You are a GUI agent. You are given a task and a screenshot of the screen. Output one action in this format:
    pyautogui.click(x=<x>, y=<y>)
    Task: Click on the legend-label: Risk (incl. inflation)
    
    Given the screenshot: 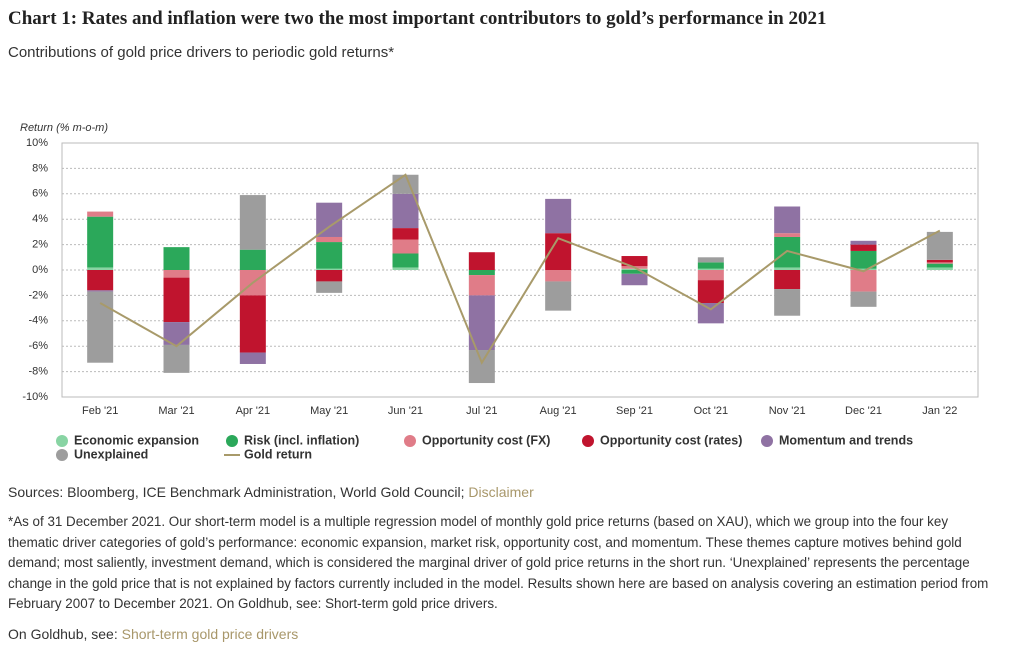 What is the action you would take?
    pyautogui.click(x=301, y=440)
    